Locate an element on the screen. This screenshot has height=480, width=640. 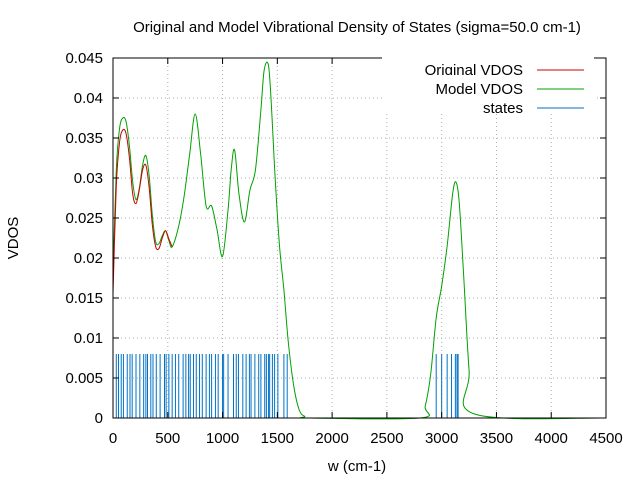
y-axis-label: VDOS is located at coordinates (13, 238).